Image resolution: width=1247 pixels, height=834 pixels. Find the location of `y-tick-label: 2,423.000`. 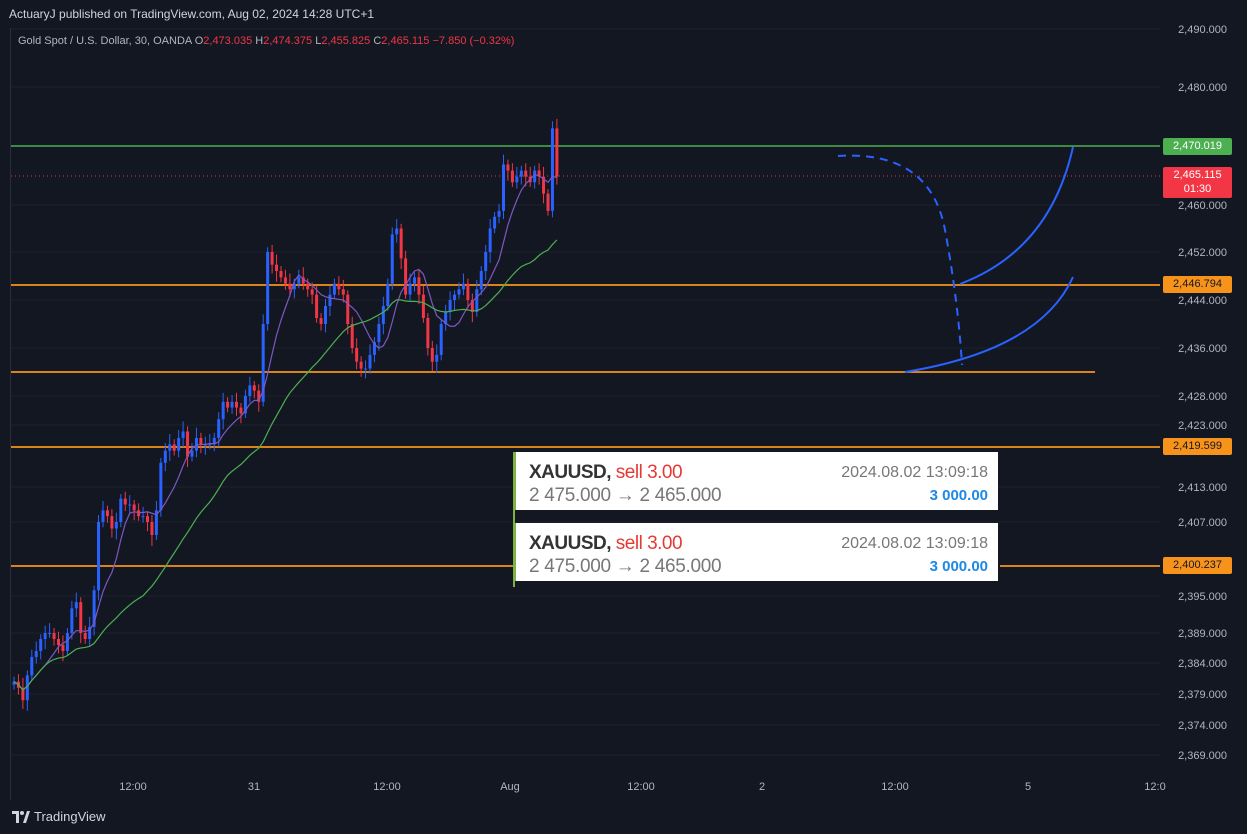

y-tick-label: 2,423.000 is located at coordinates (1202, 426).